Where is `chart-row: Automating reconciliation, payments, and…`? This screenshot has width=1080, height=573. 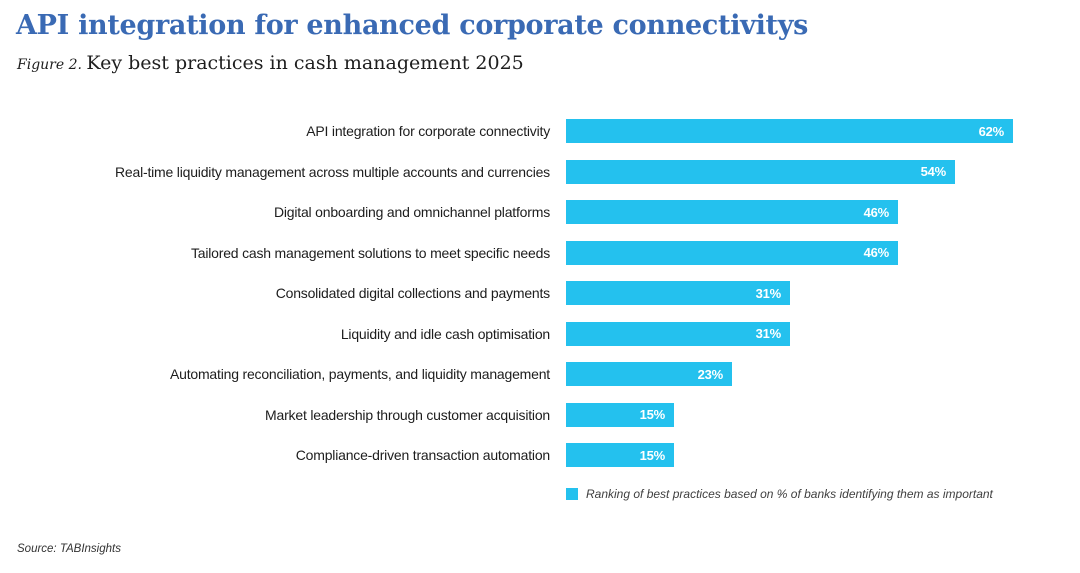 chart-row: Automating reconciliation, payments, and… is located at coordinates (540, 374).